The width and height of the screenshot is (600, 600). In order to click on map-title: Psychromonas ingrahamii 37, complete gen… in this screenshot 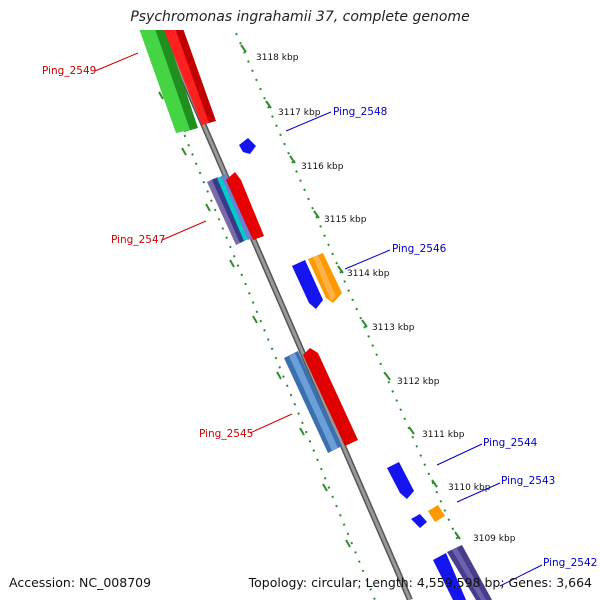, I will do `click(300, 17)`.